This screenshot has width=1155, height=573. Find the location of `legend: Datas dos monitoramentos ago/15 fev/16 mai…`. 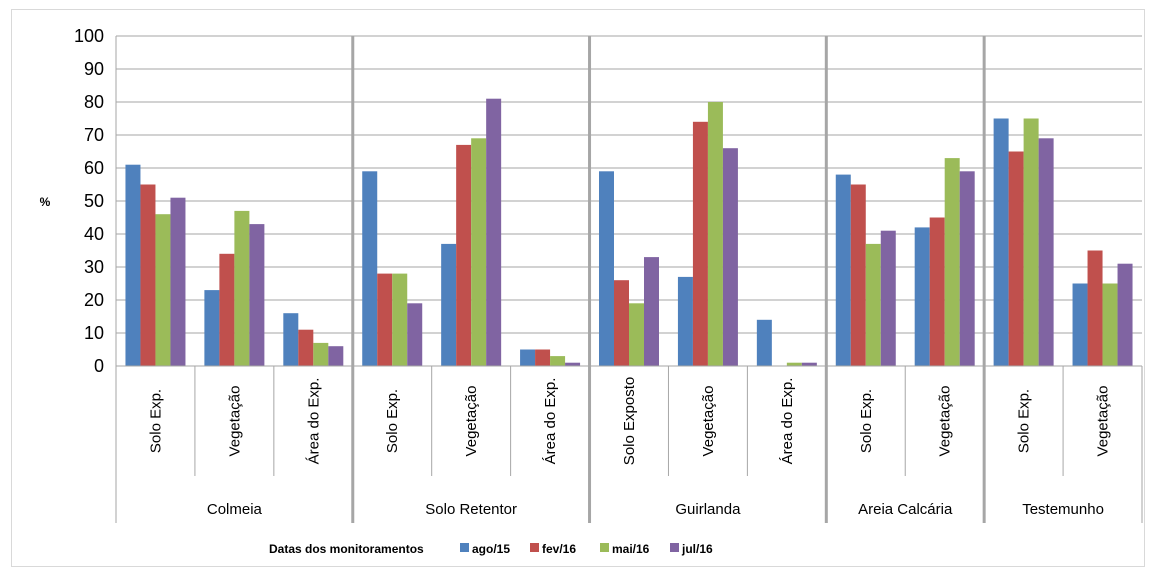

legend: Datas dos monitoramentos ago/15 fev/16 mai… is located at coordinates (491, 549).